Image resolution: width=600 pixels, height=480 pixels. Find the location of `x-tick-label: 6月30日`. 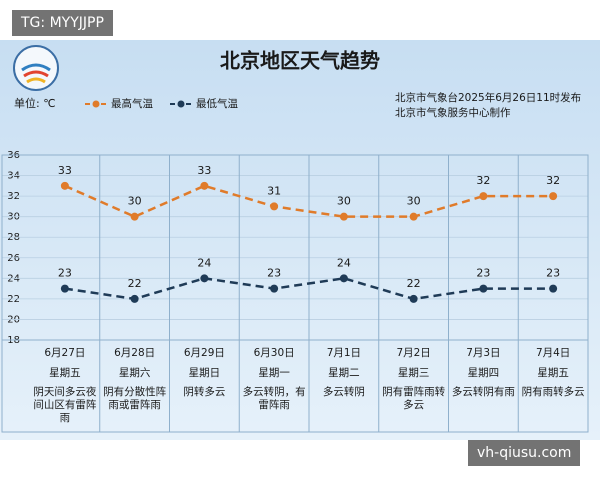

x-tick-label: 6月30日 is located at coordinates (274, 353).